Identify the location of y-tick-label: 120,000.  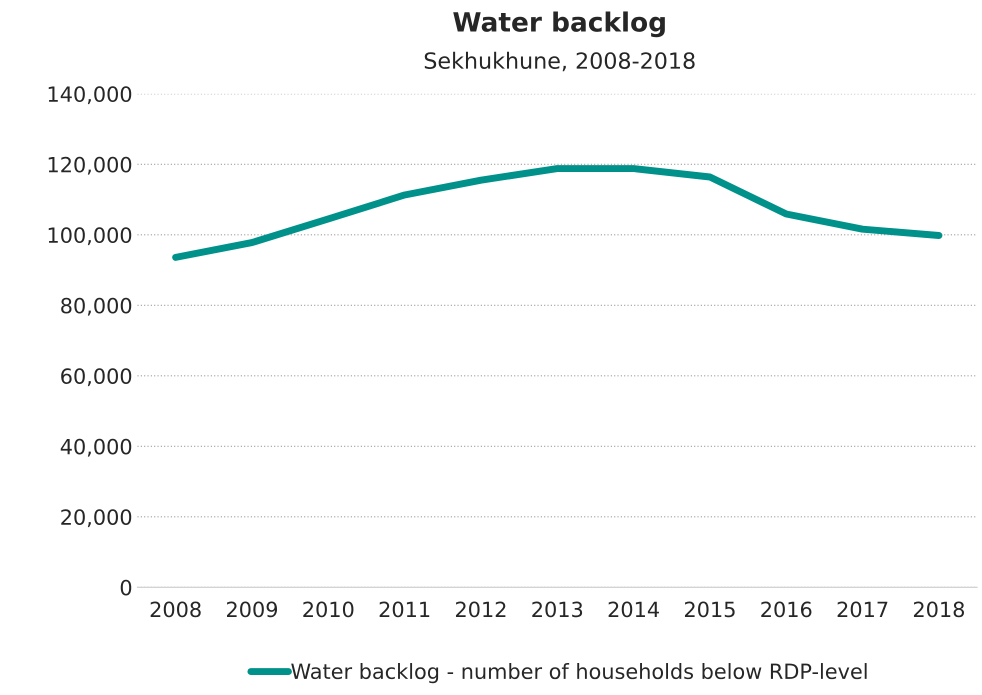
(90, 165).